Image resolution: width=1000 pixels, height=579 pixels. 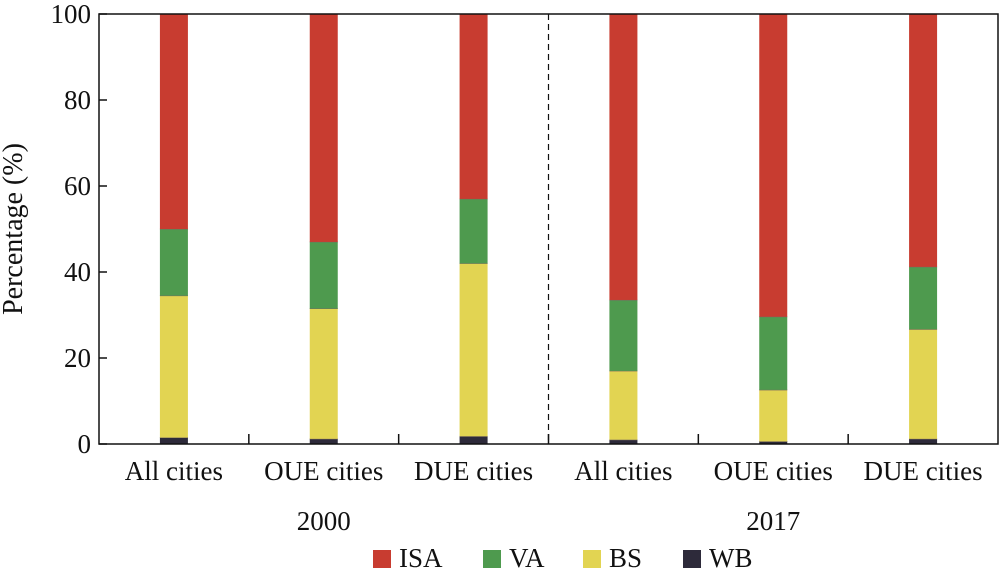 I want to click on y-tick-label: 80, so click(x=77, y=100).